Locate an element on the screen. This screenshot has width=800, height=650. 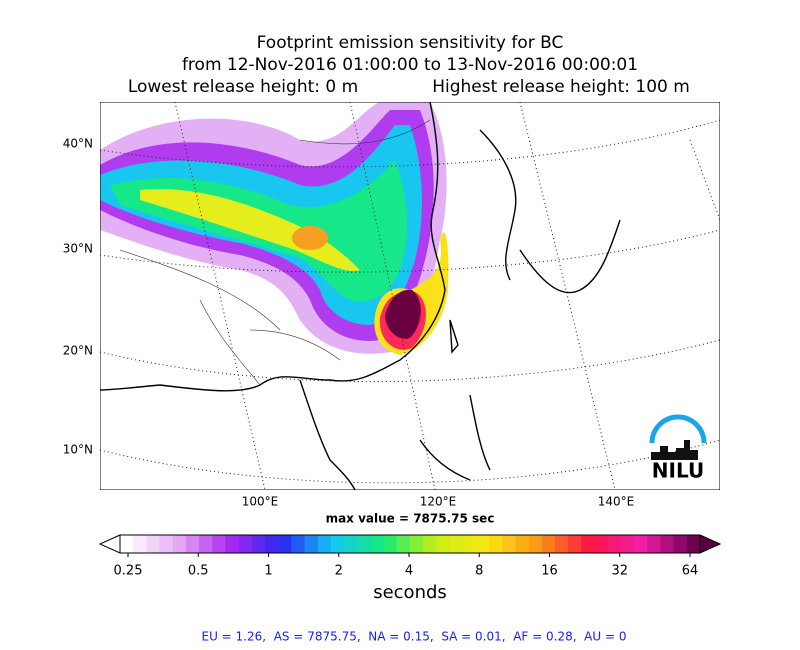
logo-arc is located at coordinates (678, 429).